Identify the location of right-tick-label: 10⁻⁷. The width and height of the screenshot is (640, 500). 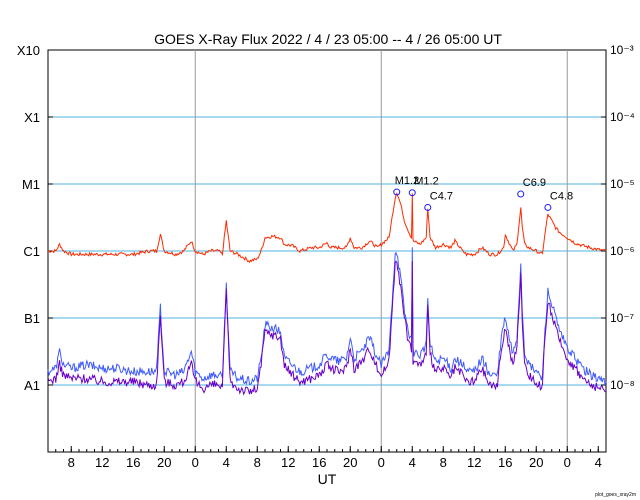
(622, 318).